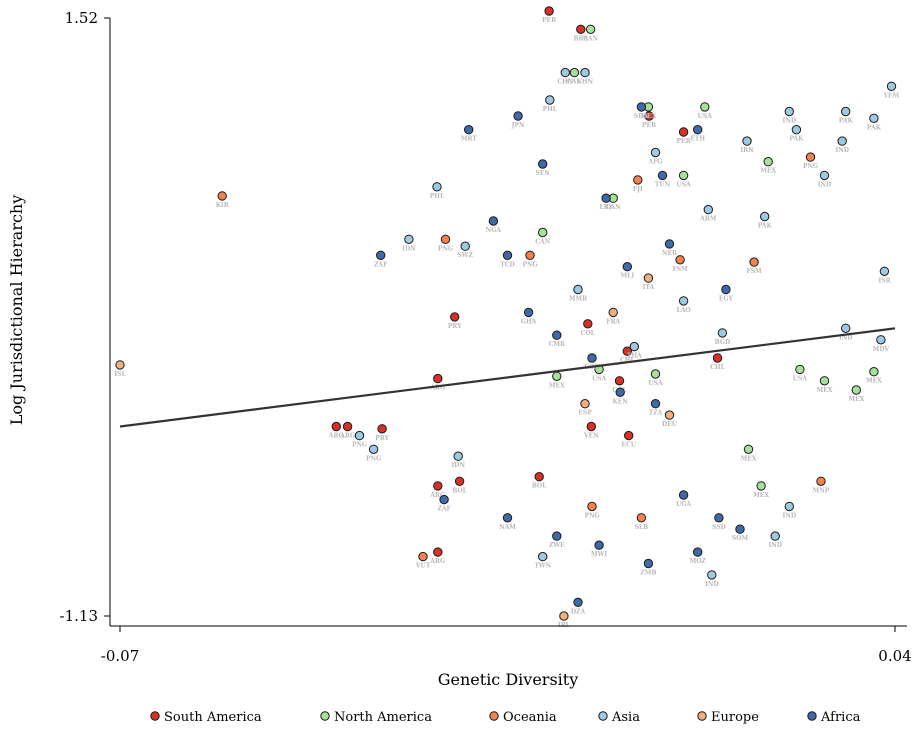 Image resolution: width=916 pixels, height=731 pixels. Describe the element at coordinates (619, 717) in the screenshot. I see `legend-item: Asia` at that location.